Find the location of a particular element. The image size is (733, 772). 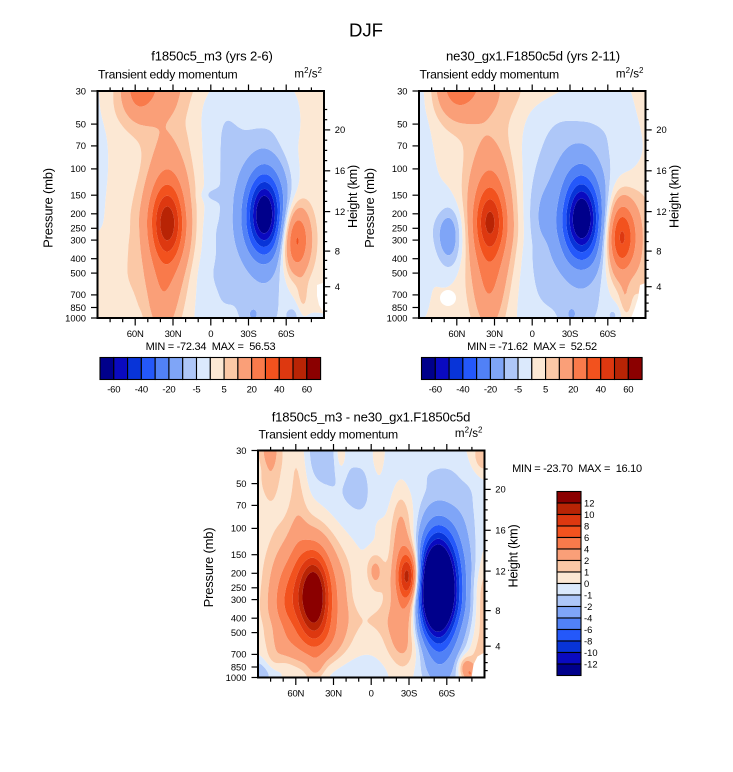

svg-text: MIN = -72.34 MAX = 56.53 is located at coordinates (211, 347).